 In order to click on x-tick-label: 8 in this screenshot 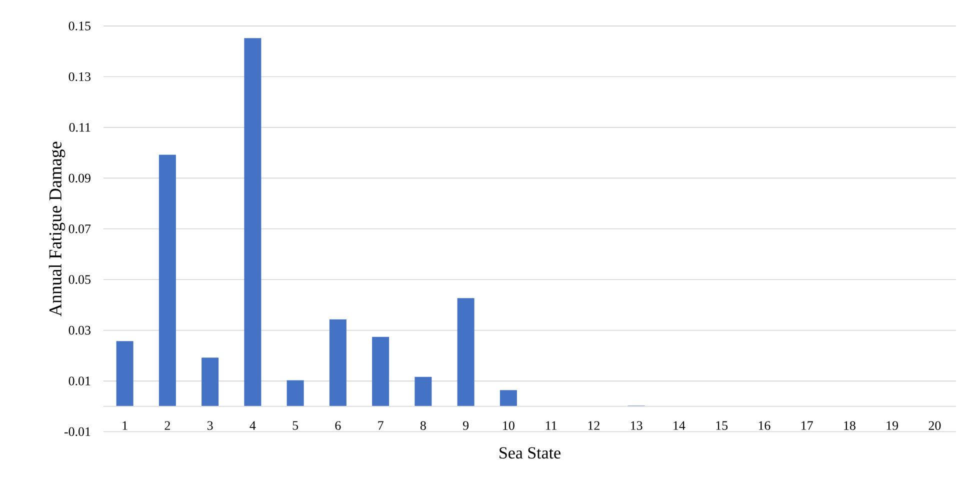, I will do `click(423, 425)`.